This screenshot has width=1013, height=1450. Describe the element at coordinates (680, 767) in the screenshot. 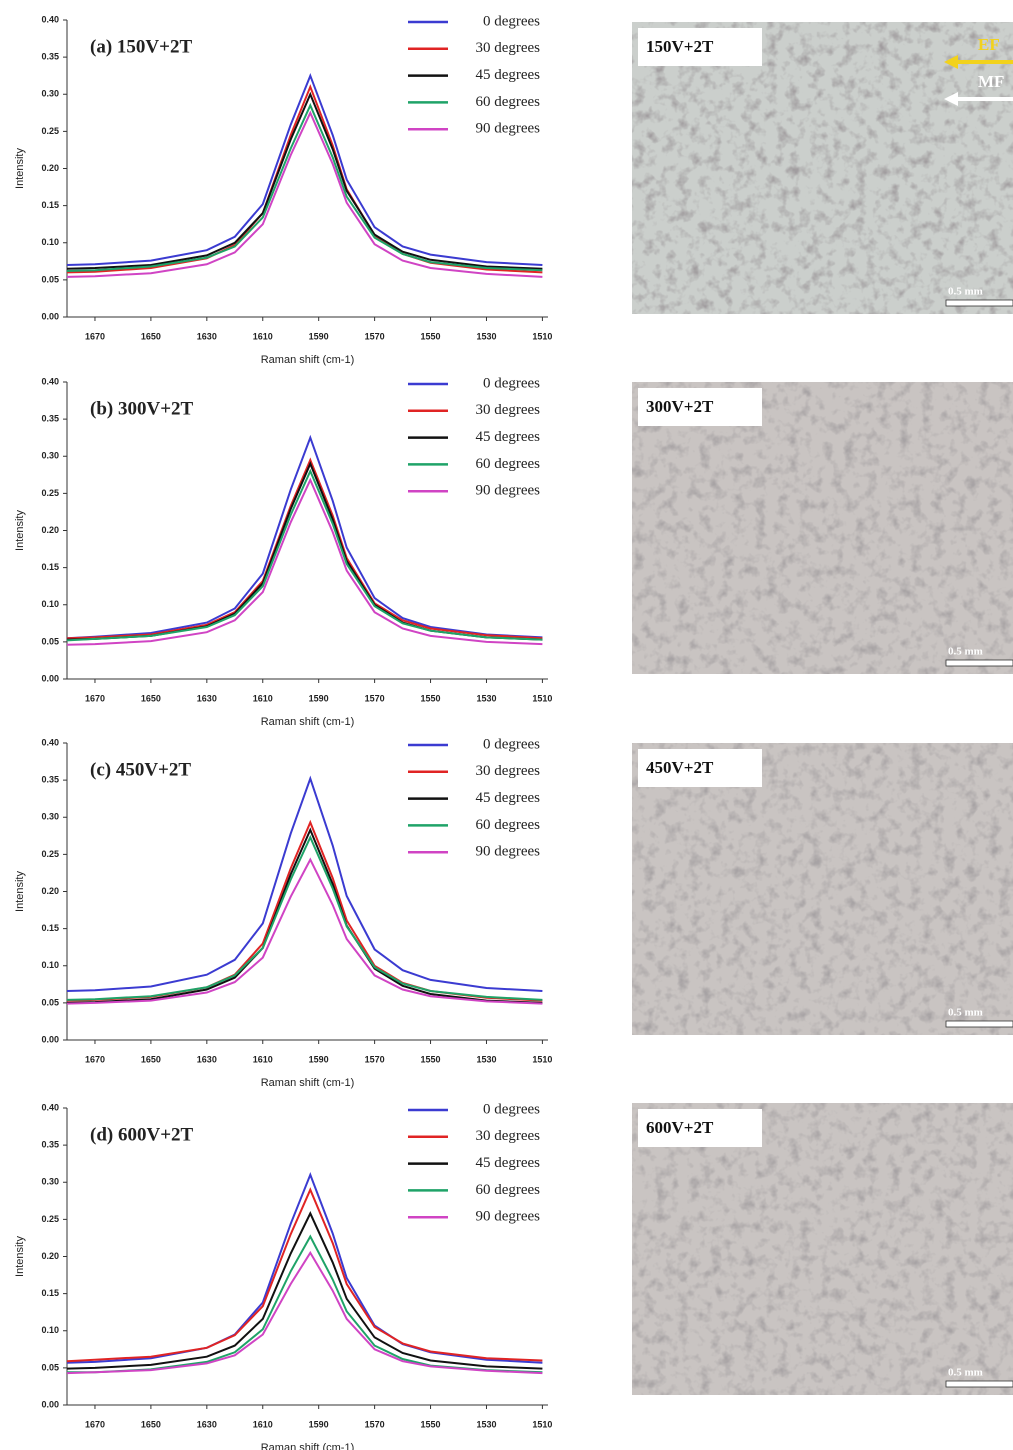

I see `micrograph-label: 450V+2T` at that location.